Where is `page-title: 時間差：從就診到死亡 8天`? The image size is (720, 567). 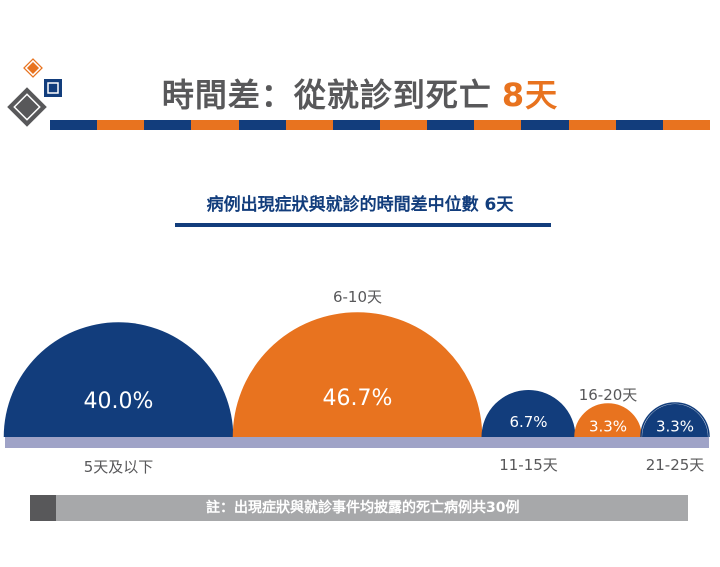 page-title: 時間差：從就診到死亡 8天 is located at coordinates (360, 93).